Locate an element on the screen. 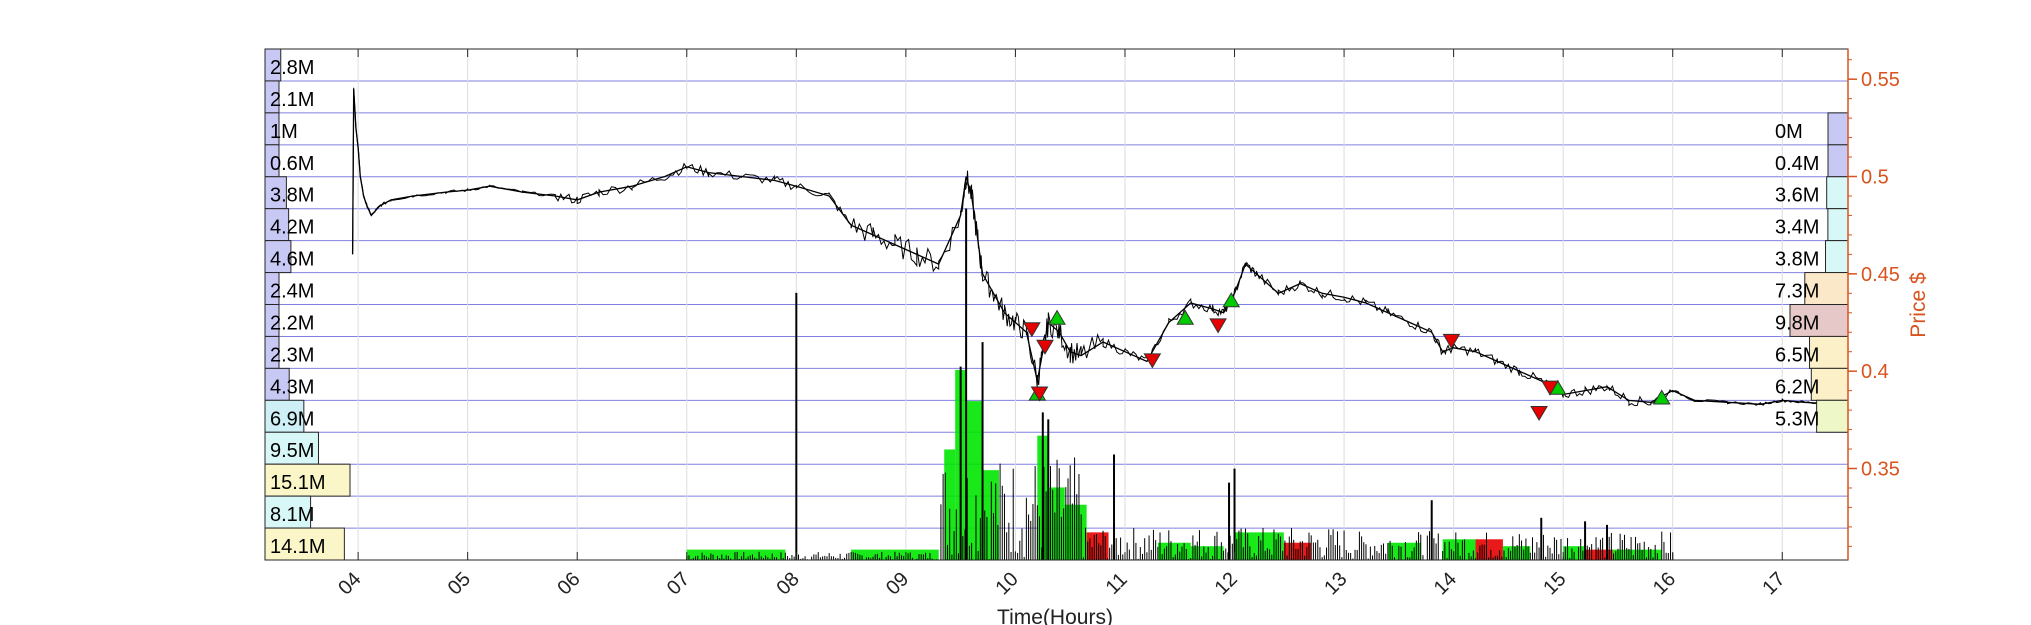 This screenshot has width=2031, height=625. volume-profile-left-label: 15.1M is located at coordinates (298, 483).